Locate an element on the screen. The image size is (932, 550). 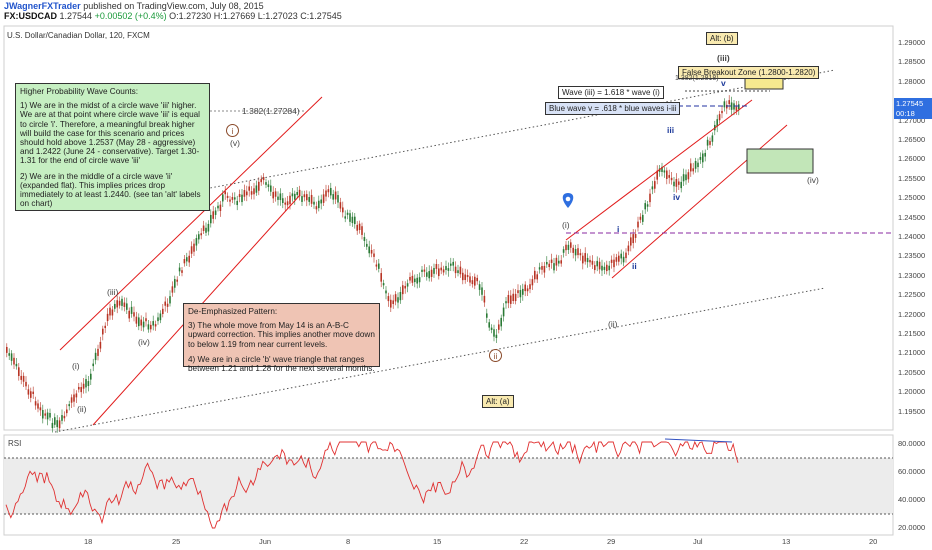
wave-iii-top-label: (iii) is located at coordinates (723, 58).